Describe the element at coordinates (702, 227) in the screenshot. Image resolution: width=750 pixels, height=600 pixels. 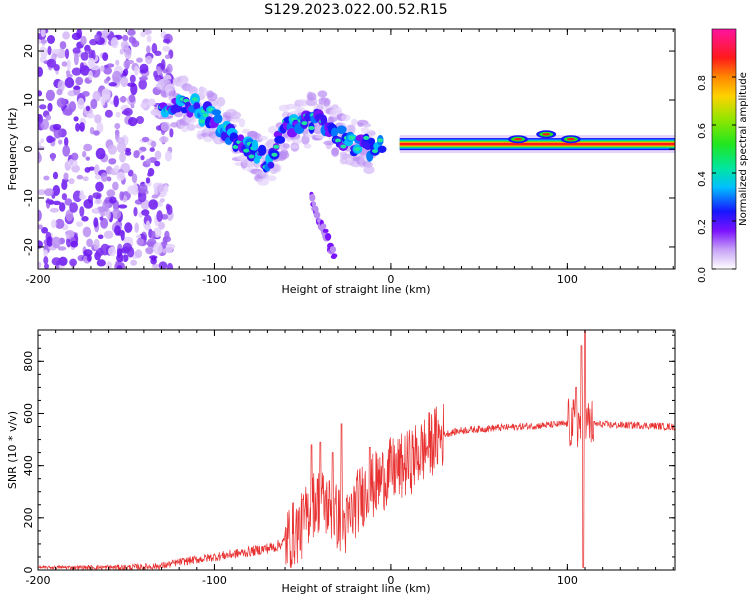
I see `colorbar-tick-label: 0.2` at that location.